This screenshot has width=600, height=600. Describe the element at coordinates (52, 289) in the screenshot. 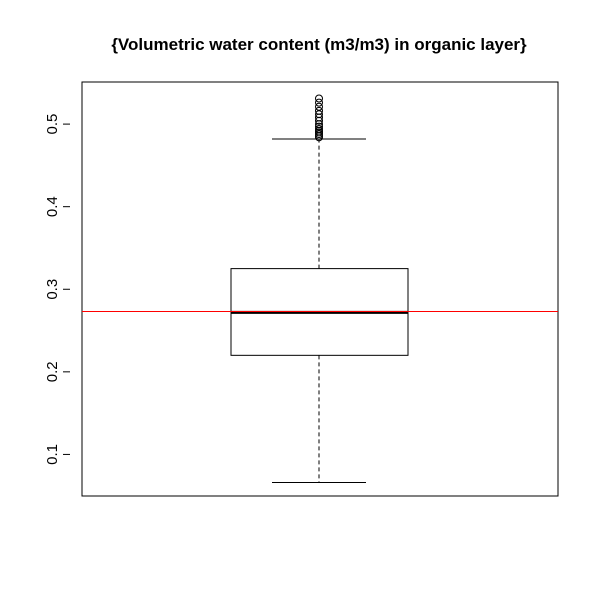

I see `y-tick-label: 0.3` at that location.